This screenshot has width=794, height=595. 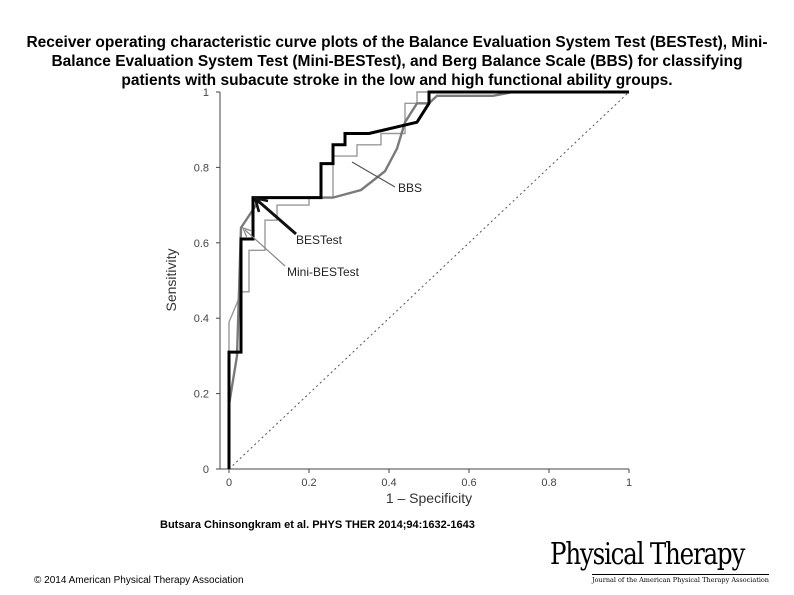 What do you see at coordinates (201, 244) in the screenshot?
I see `y-tick-label: 0.6` at bounding box center [201, 244].